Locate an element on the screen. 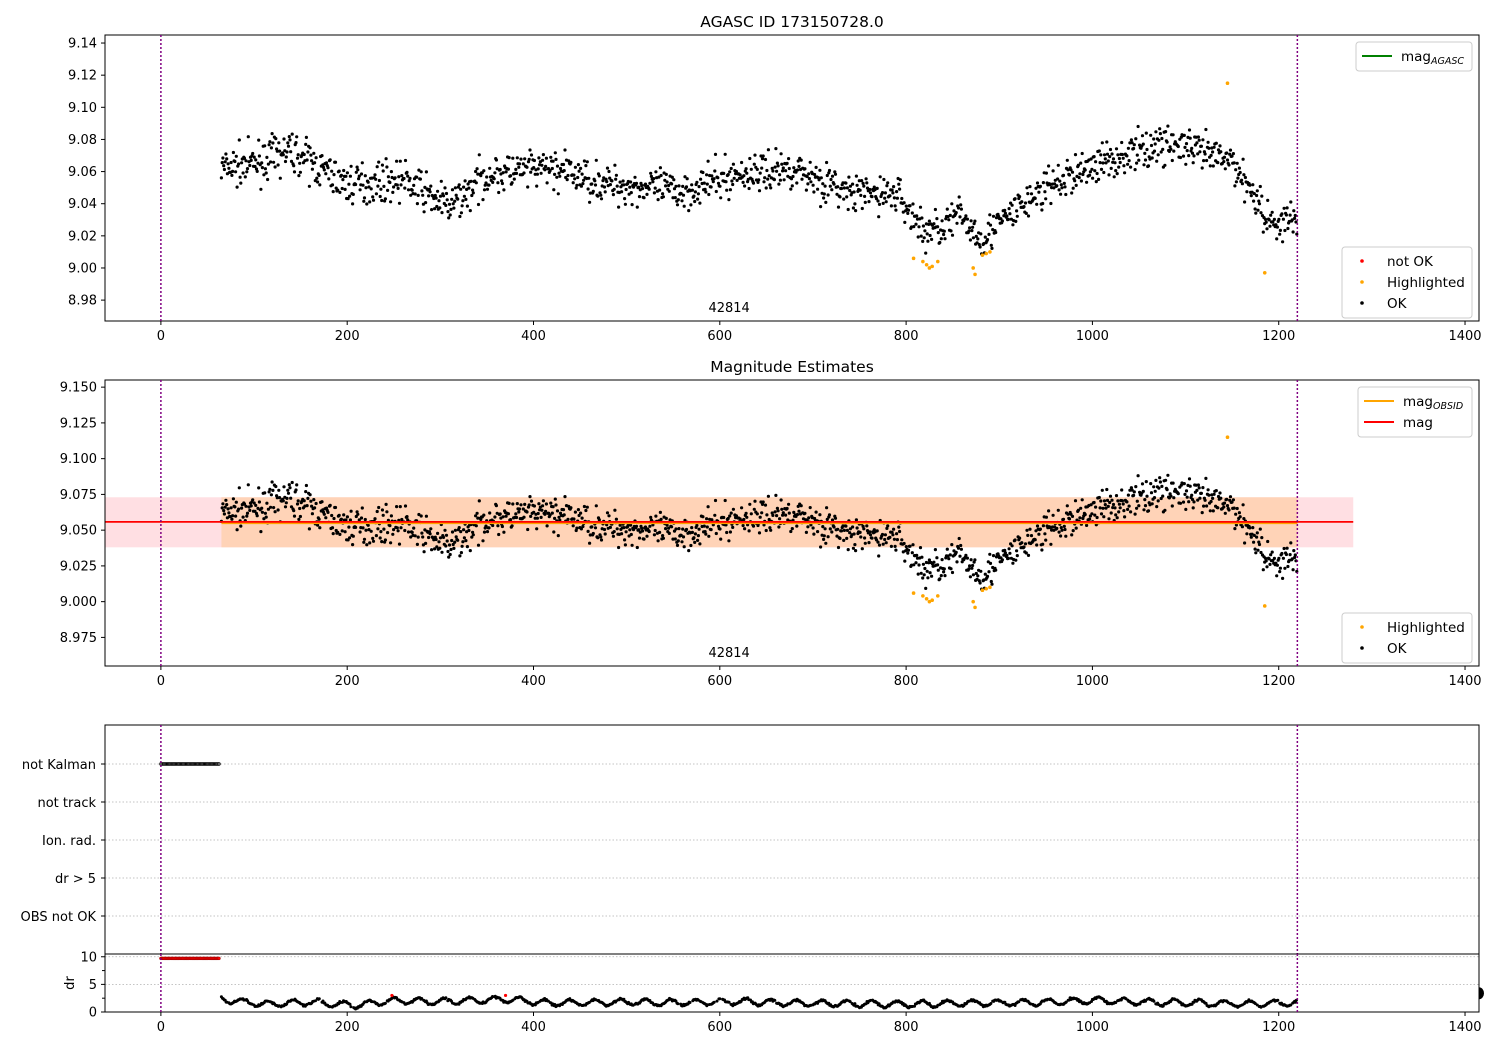 Image resolution: width=1500 pixels, height=1050 pixels. dr-edge-marker is located at coordinates (1482, 993).